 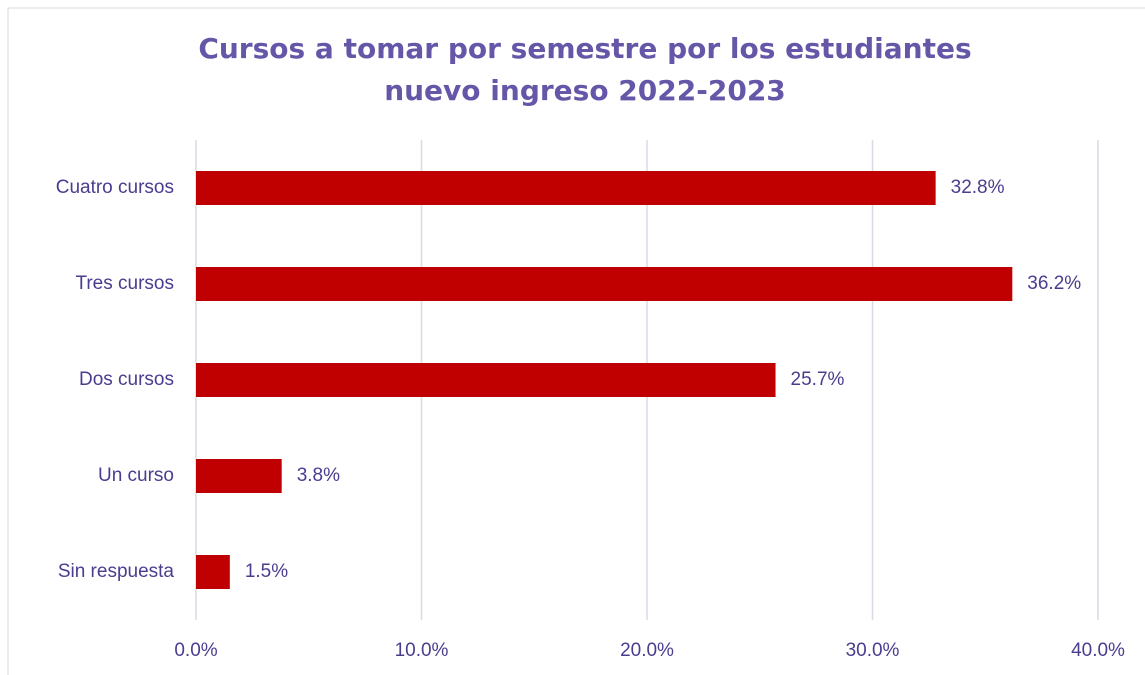 What do you see at coordinates (1098, 650) in the screenshot?
I see `x-tick-label: 40.0%` at bounding box center [1098, 650].